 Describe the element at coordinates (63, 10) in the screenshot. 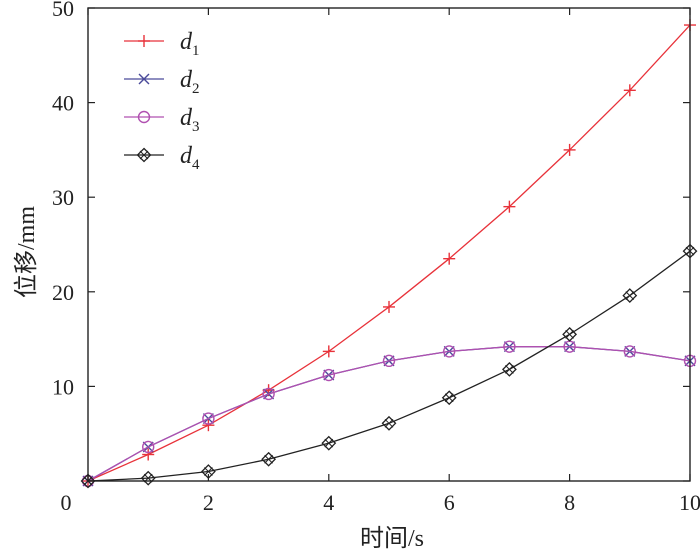

I see `y-tick-label: 50` at that location.